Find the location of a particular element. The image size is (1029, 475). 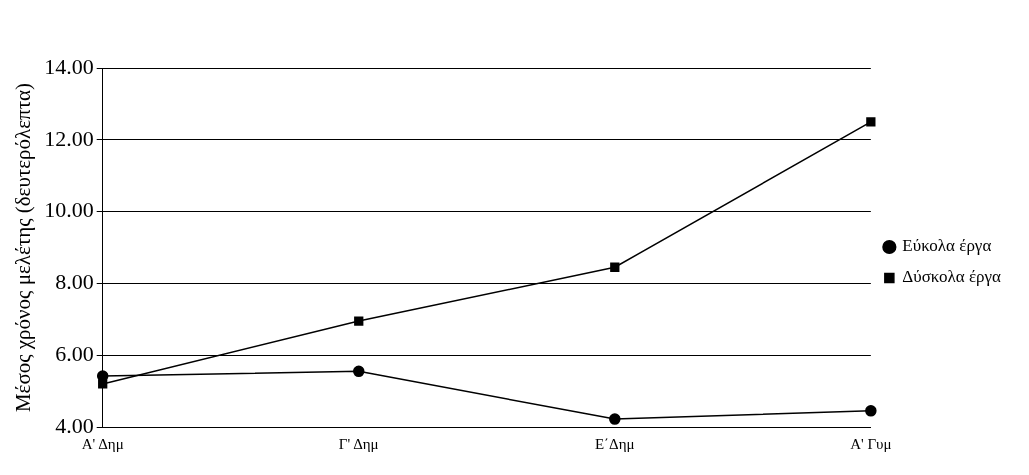

y-tick-label: 8.00 is located at coordinates (74, 282).